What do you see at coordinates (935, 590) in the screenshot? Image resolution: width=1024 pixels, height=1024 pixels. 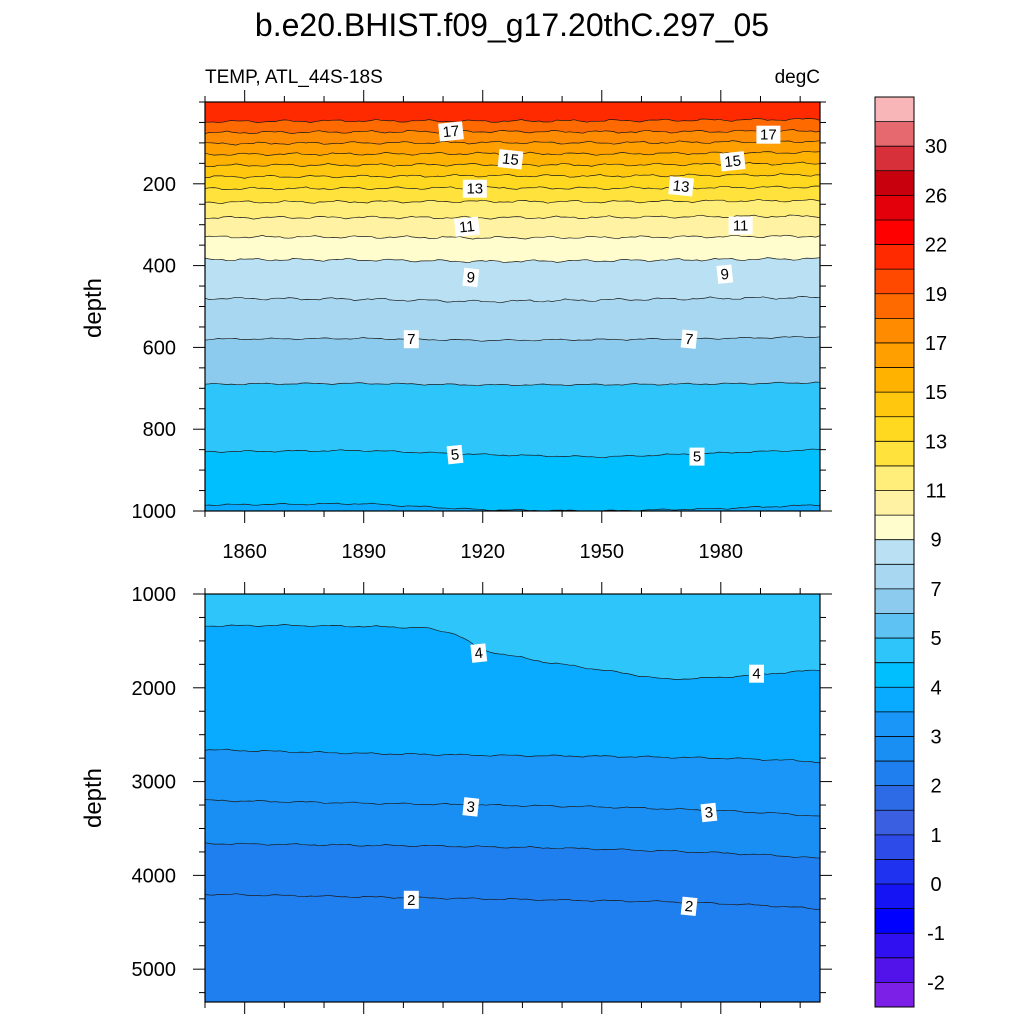 I see `colorbar-tick-label: 7` at bounding box center [935, 590].